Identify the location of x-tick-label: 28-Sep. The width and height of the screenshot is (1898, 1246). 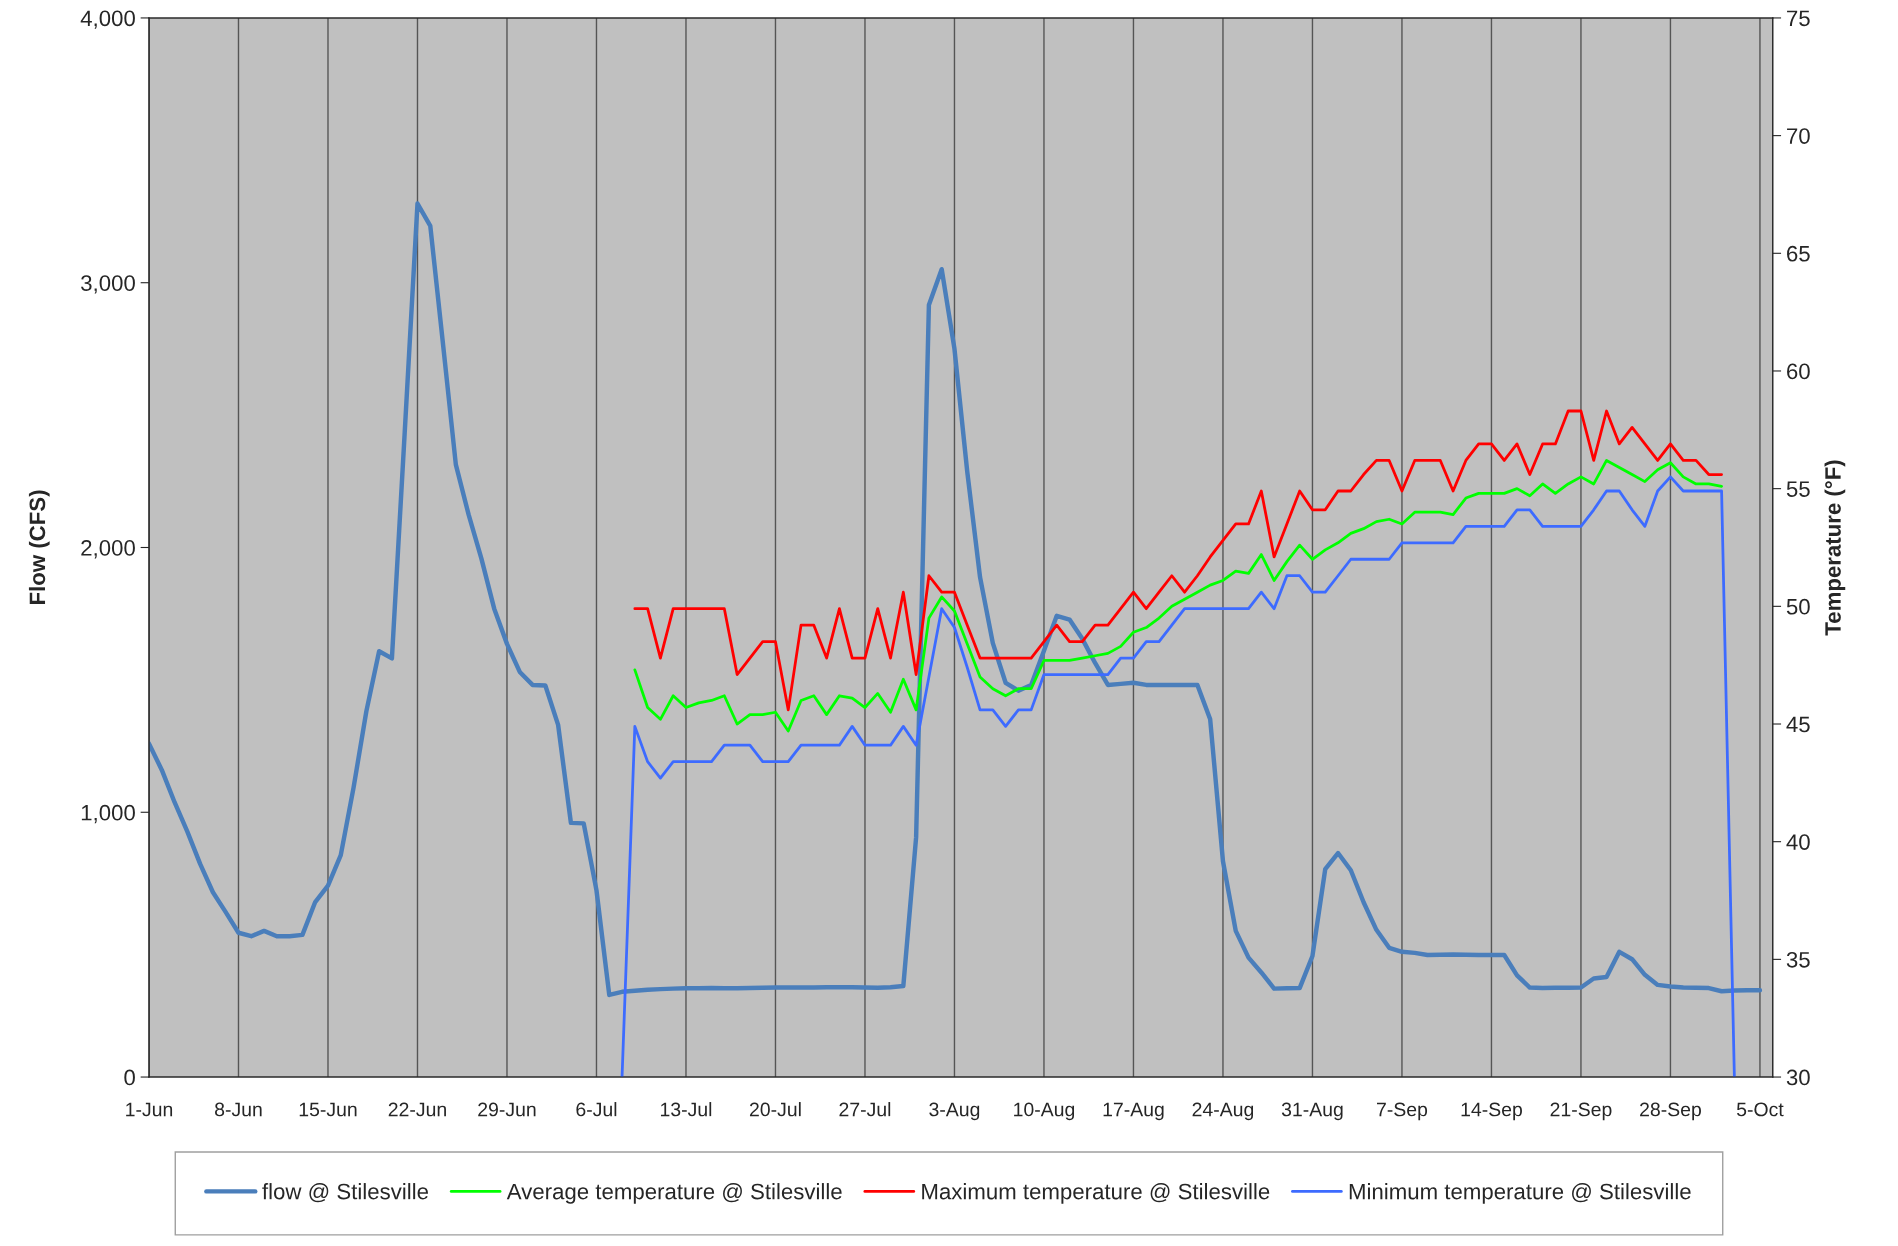
(1670, 1111).